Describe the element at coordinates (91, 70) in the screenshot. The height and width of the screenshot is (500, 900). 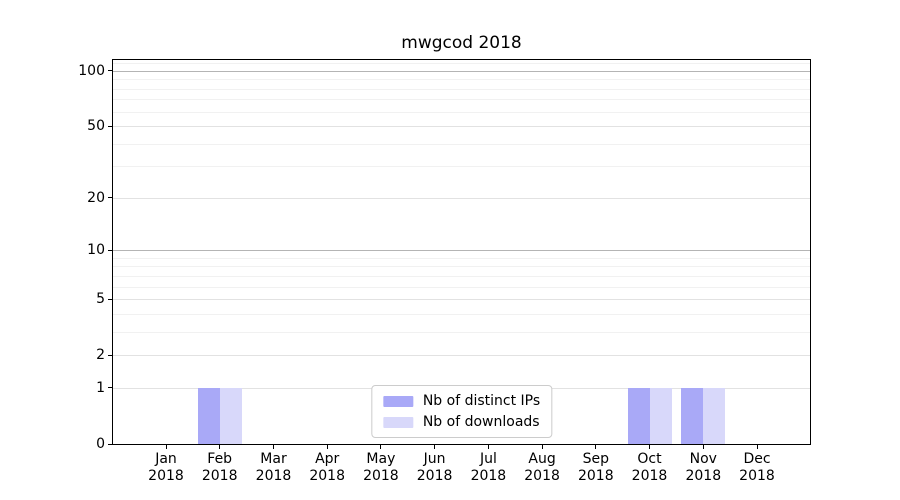
I see `y-tick-label: 100` at that location.